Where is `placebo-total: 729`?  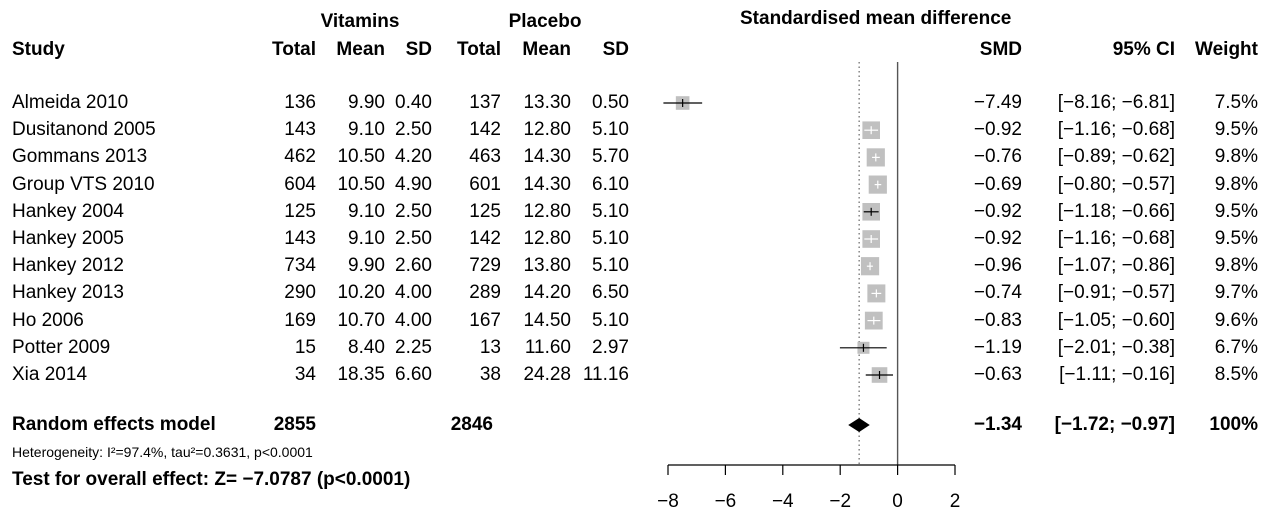
placebo-total: 729 is located at coordinates (485, 266).